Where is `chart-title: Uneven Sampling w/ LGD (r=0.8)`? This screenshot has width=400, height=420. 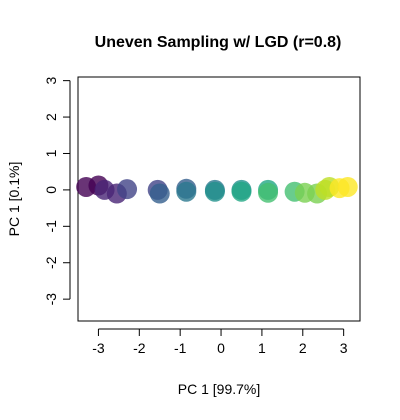
chart-title: Uneven Sampling w/ LGD (r=0.8) is located at coordinates (218, 42).